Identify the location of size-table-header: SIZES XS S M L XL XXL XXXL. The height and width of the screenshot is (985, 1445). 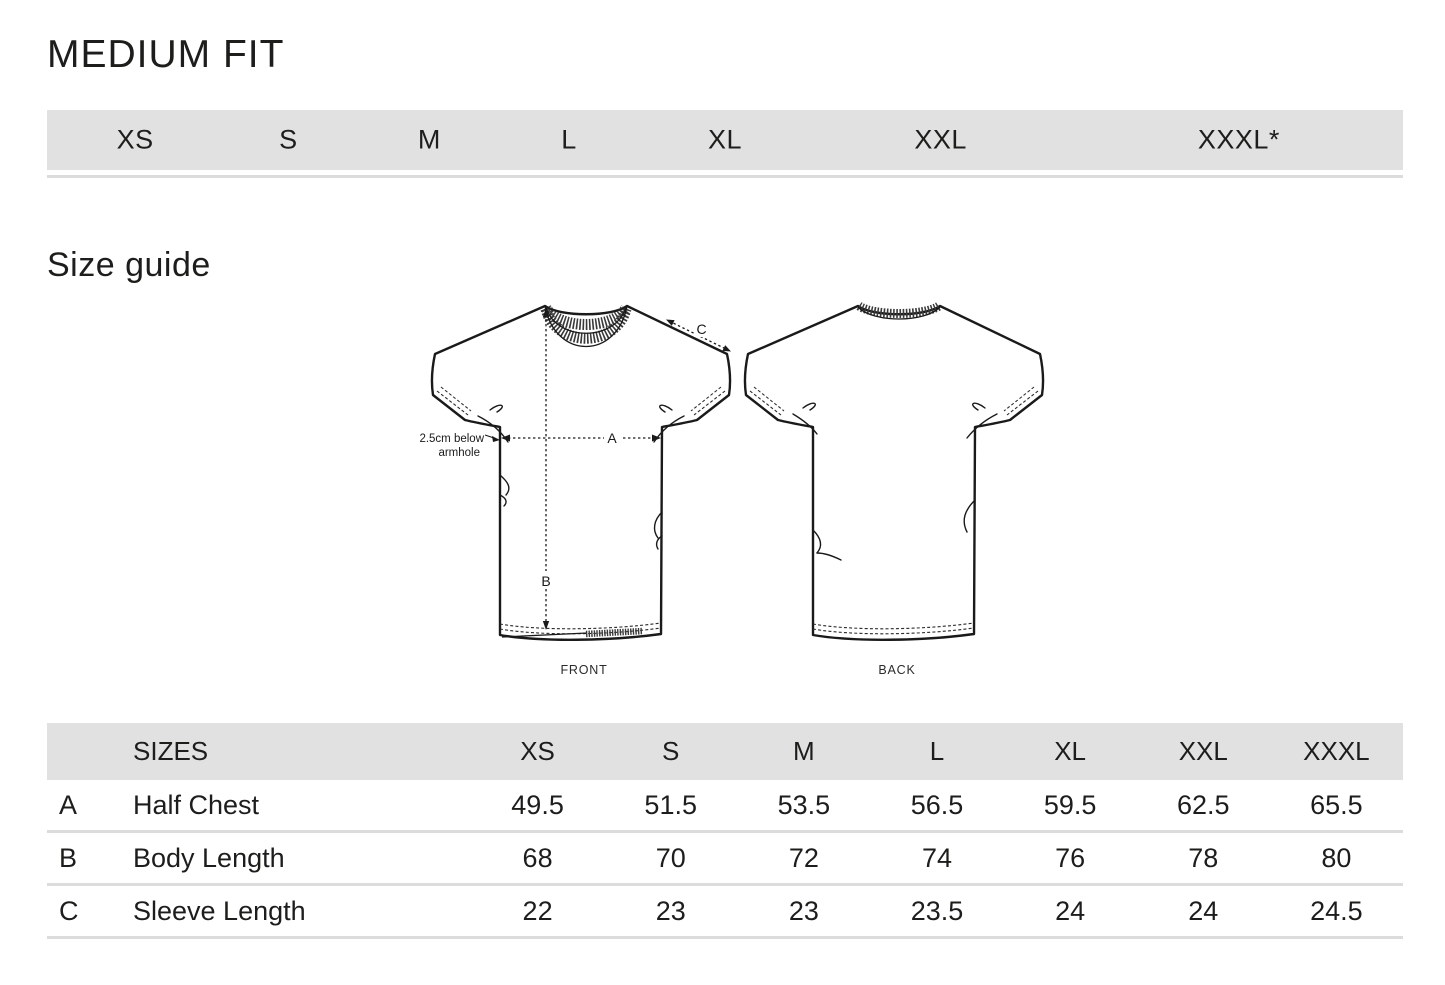
(725, 751).